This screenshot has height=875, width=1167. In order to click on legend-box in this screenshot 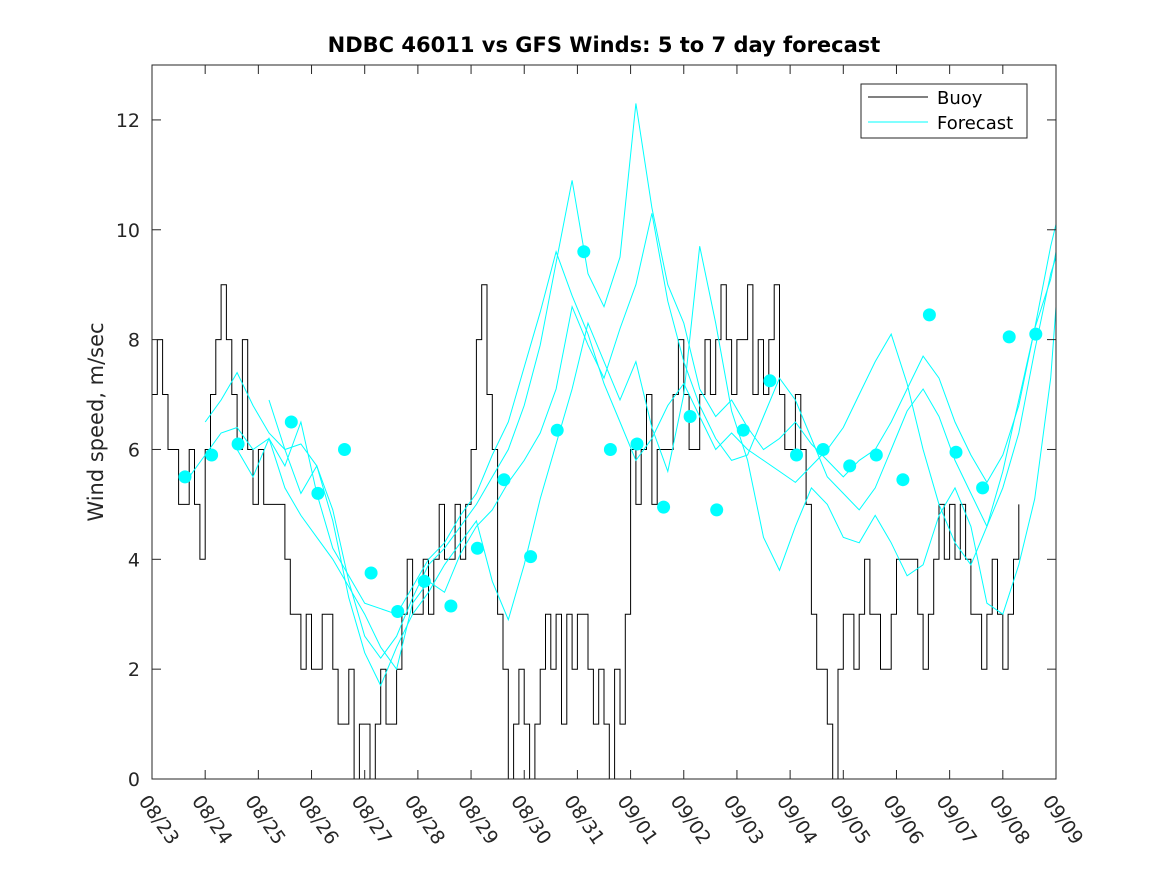, I will do `click(944, 111)`.